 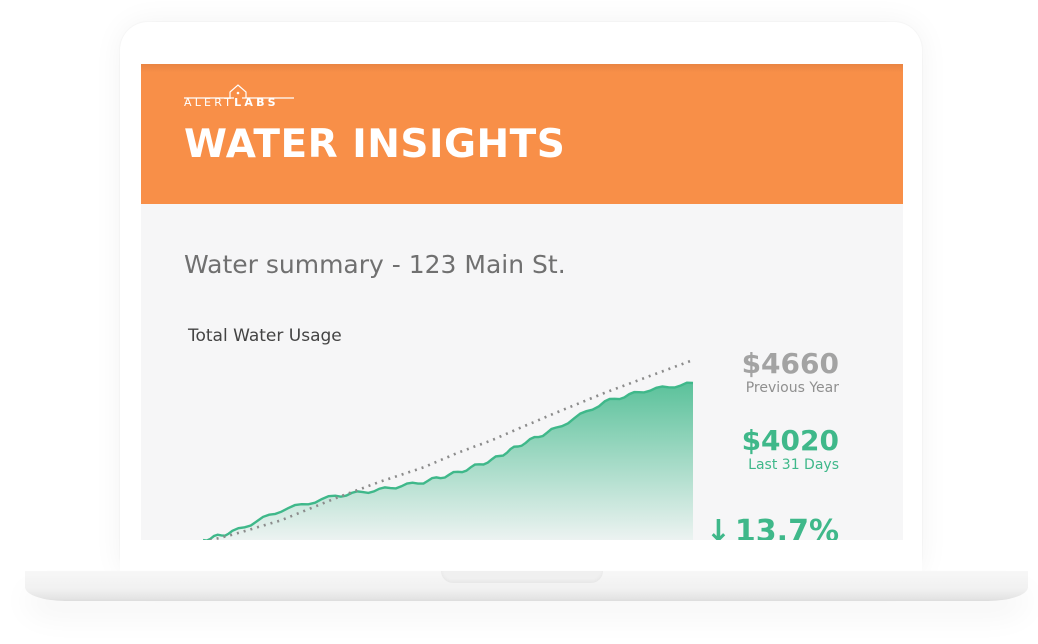 I want to click on summary-heading: Water summary - 123 Main St., so click(x=375, y=264).